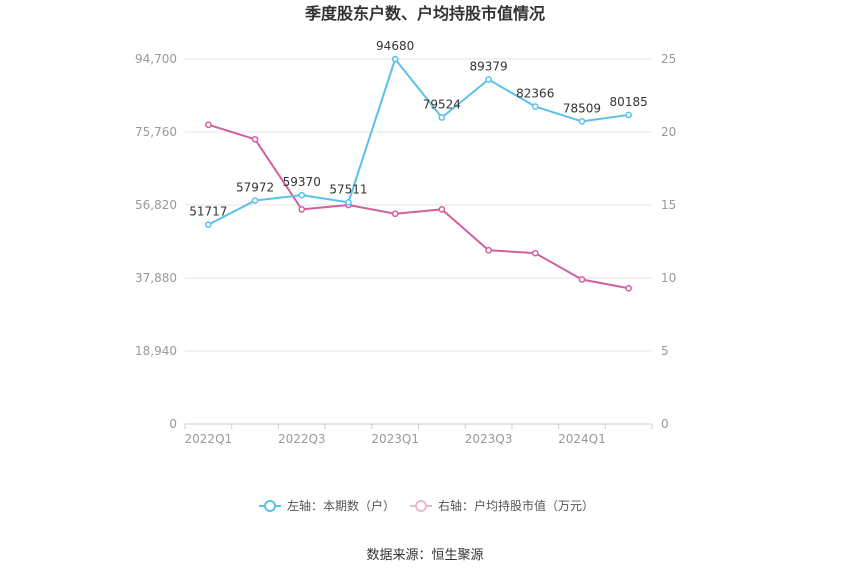 The image size is (850, 575). What do you see at coordinates (348, 189) in the screenshot?
I see `data-label: 57511` at bounding box center [348, 189].